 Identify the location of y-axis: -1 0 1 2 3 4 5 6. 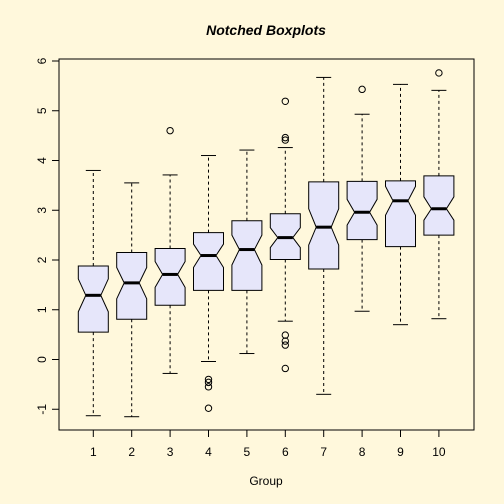
(47, 236).